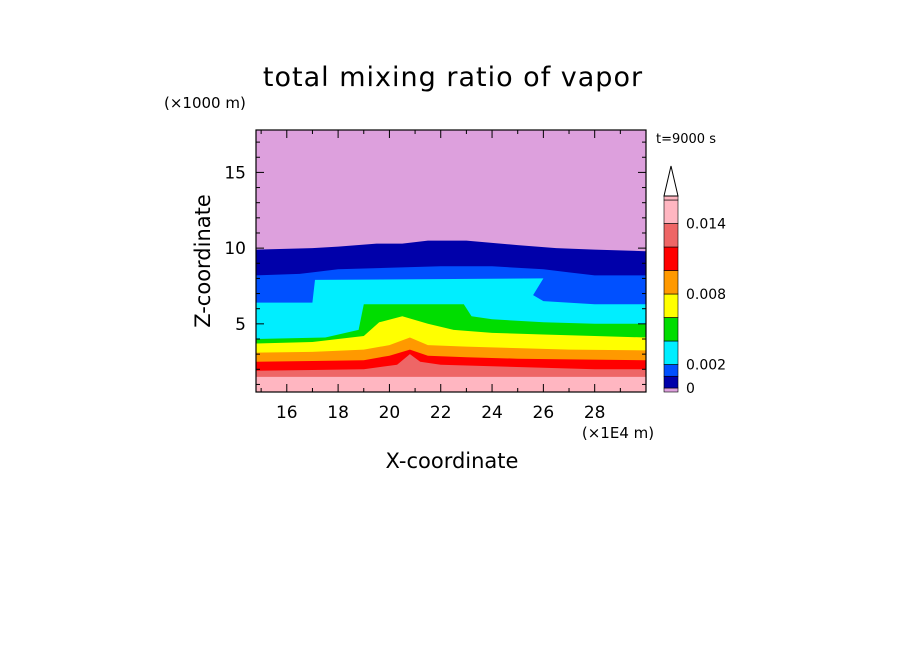 This screenshot has height=654, width=904. Describe the element at coordinates (203, 261) in the screenshot. I see `y-axis-label: Z-coordinate` at that location.